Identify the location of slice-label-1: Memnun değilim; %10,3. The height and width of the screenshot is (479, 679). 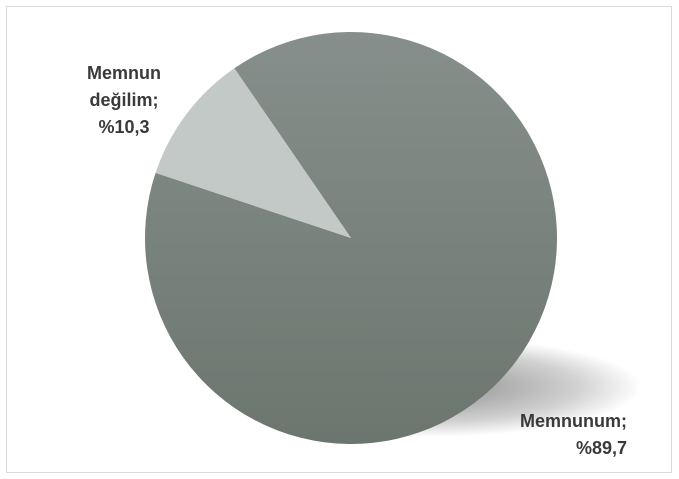
(124, 100).